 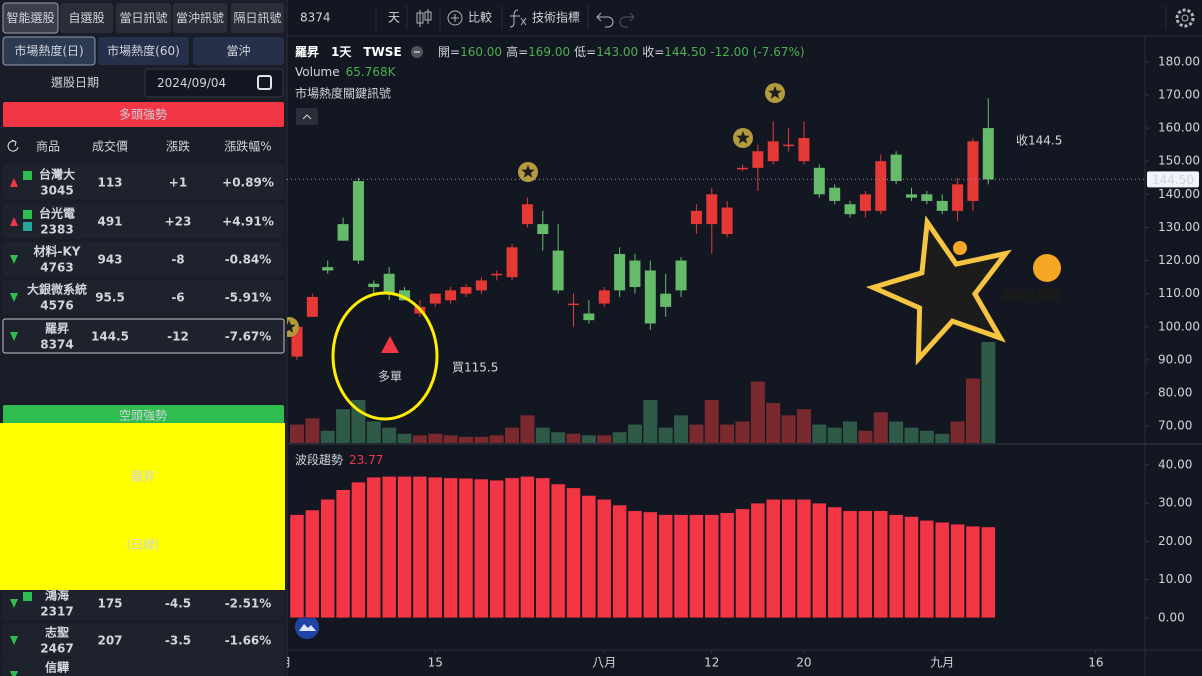 What do you see at coordinates (385, 356) in the screenshot?
I see `highlight-circle` at bounding box center [385, 356].